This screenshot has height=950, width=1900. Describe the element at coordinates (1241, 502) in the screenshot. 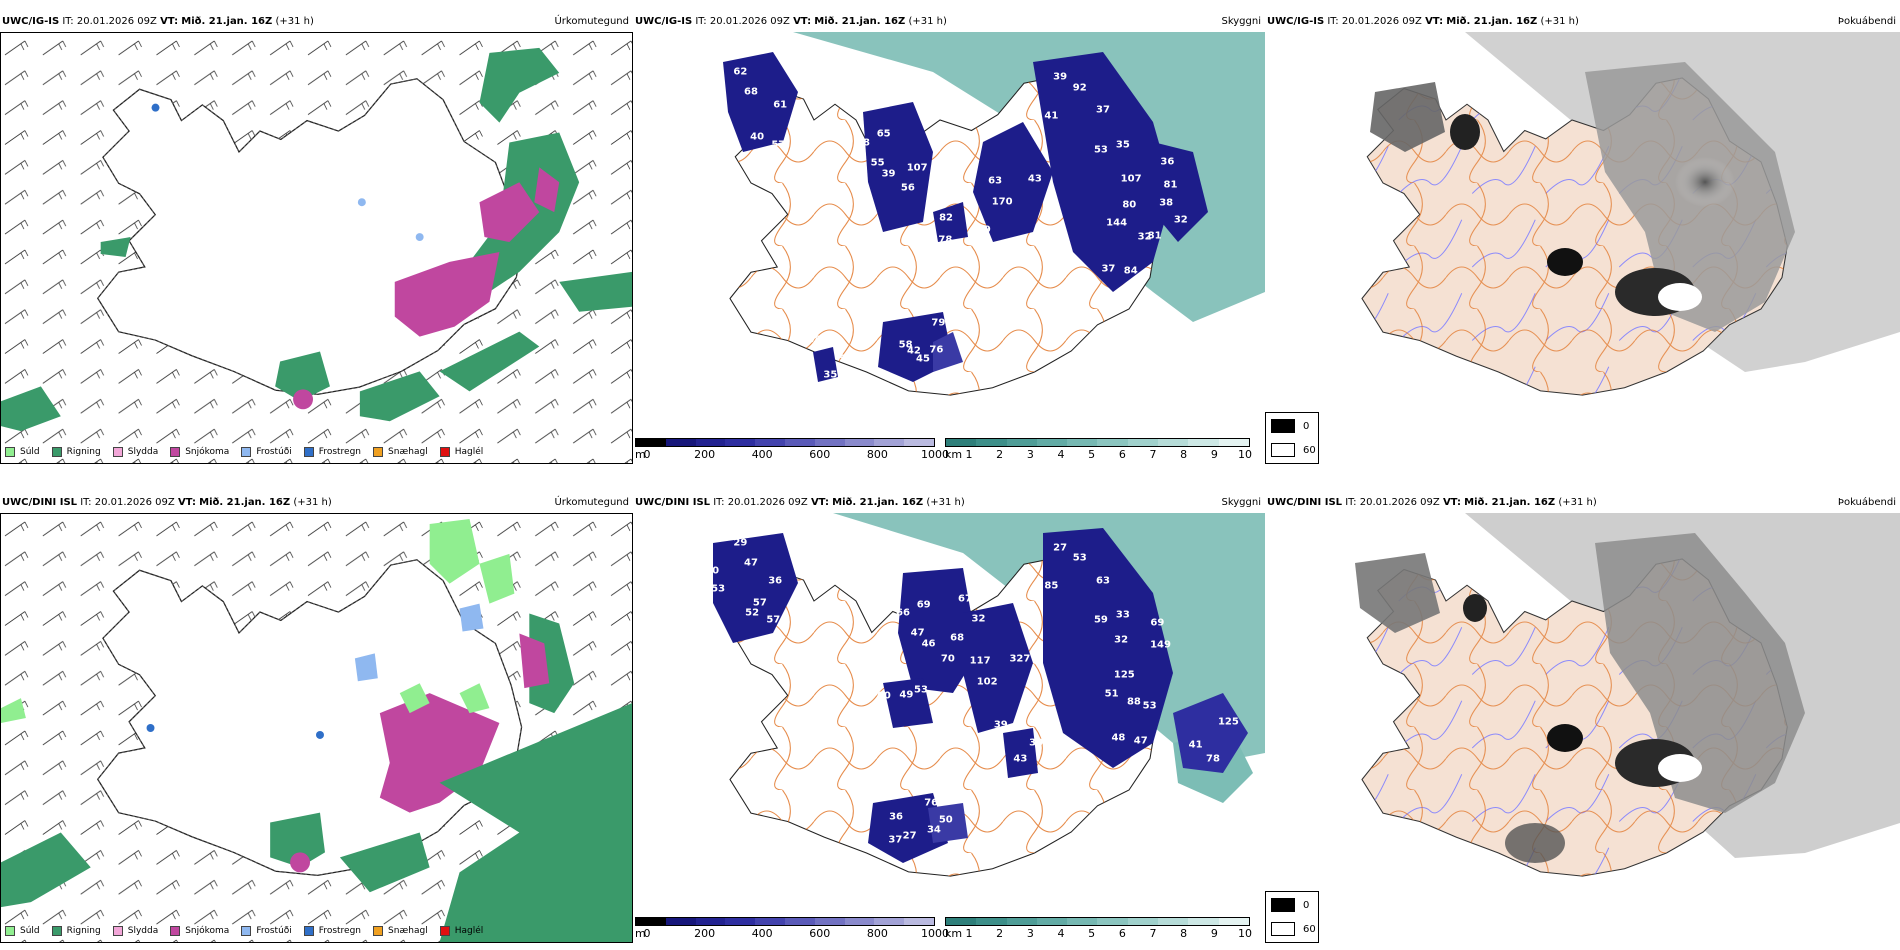

I see `panel-title: Skyggni` at that location.